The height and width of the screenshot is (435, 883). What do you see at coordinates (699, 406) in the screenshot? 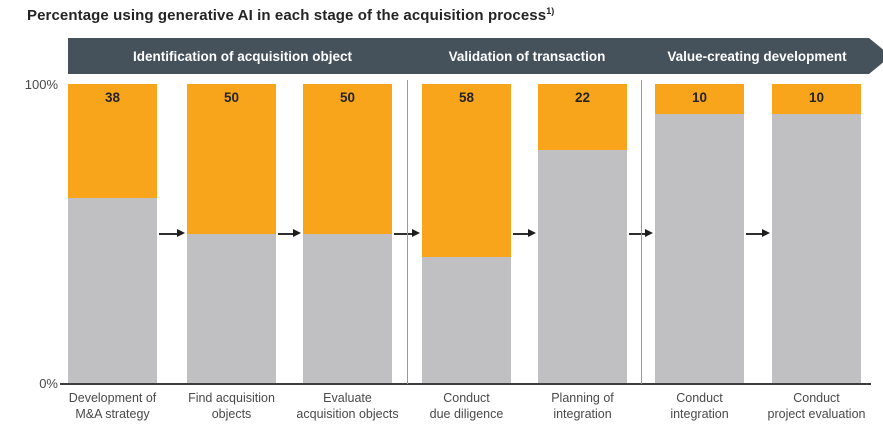
I see `category-label: Conduct integration` at bounding box center [699, 406].